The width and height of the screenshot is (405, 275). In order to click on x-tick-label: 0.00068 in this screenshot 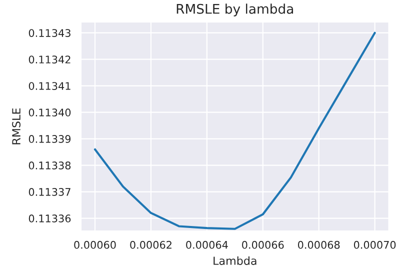, I will do `click(319, 244)`.